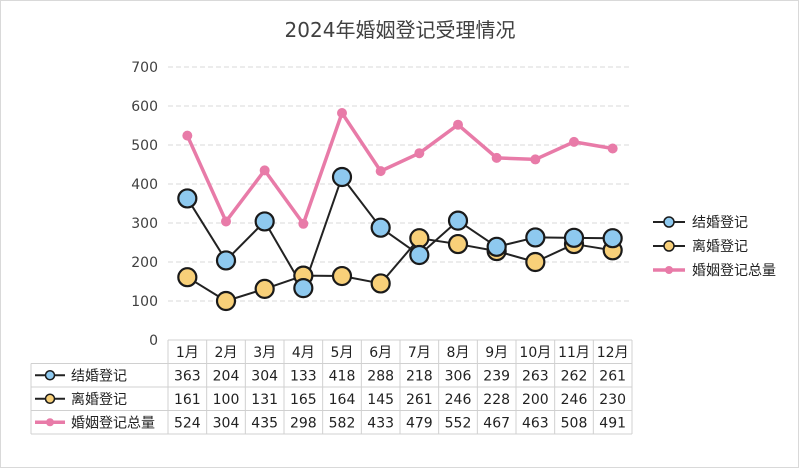  What do you see at coordinates (187, 353) in the screenshot?
I see `x-tick-label: 1月` at bounding box center [187, 353].